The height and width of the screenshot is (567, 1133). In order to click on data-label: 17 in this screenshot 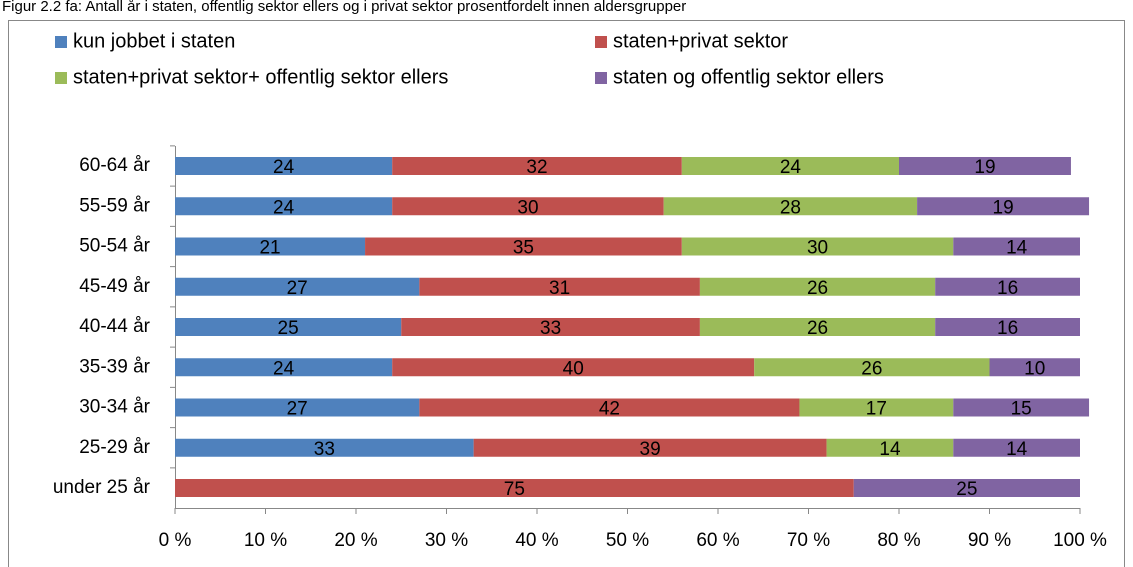, I will do `click(876, 409)`.